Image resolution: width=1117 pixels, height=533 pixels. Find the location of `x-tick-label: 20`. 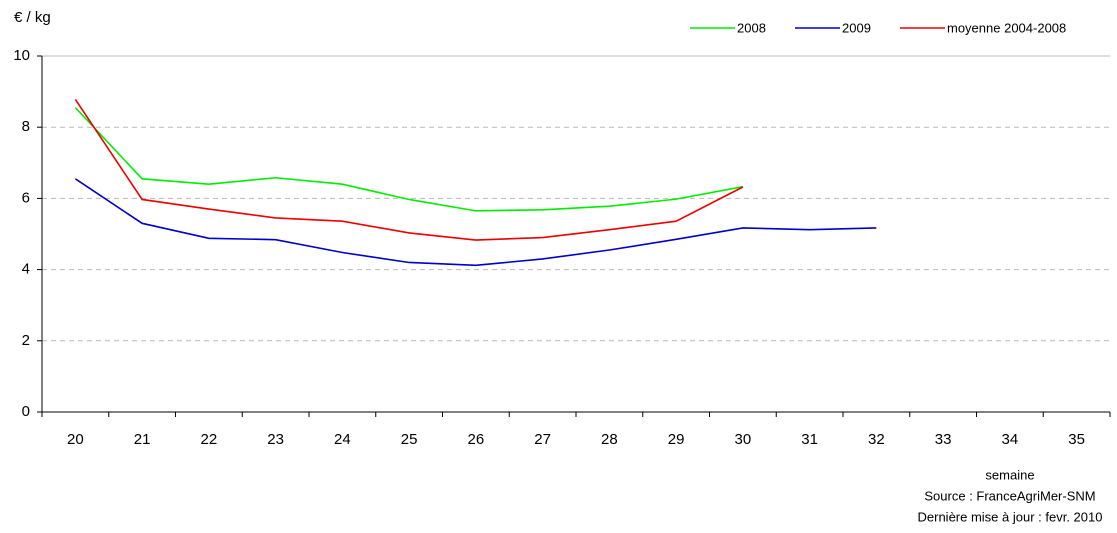

x-tick-label: 20 is located at coordinates (75, 439).